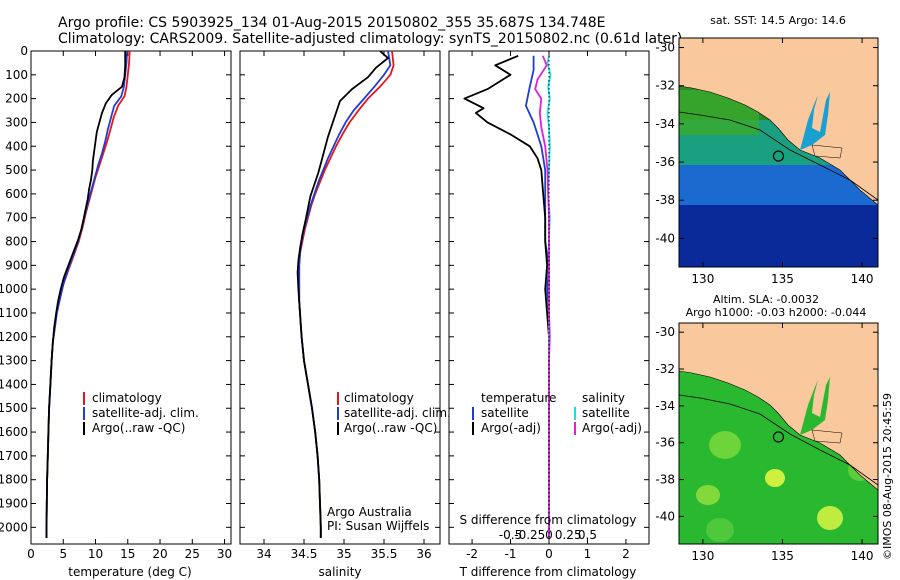  Describe the element at coordinates (14, 384) in the screenshot. I see `y-tick-label: 1400` at that location.